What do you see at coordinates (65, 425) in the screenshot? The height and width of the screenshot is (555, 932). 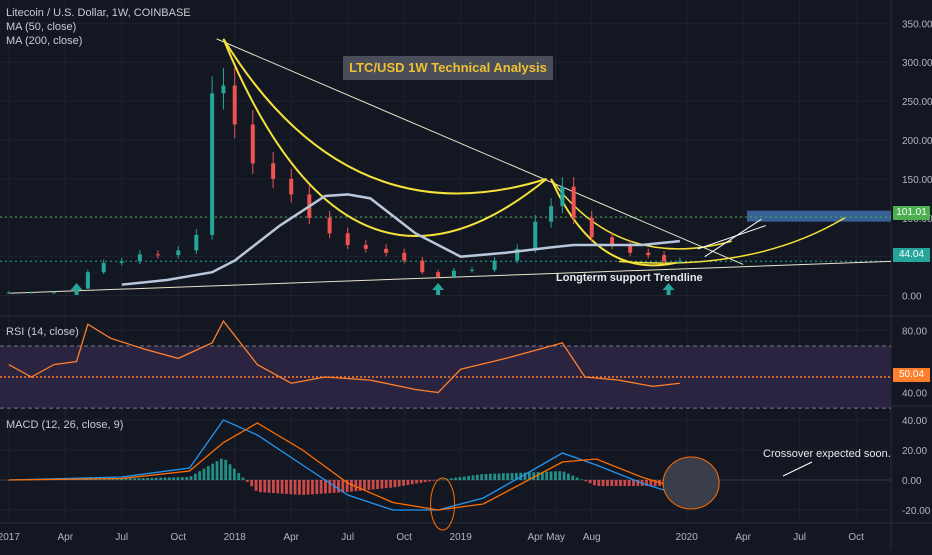 I see `macd-label: MACD (12, 26, close, 9)` at bounding box center [65, 425].